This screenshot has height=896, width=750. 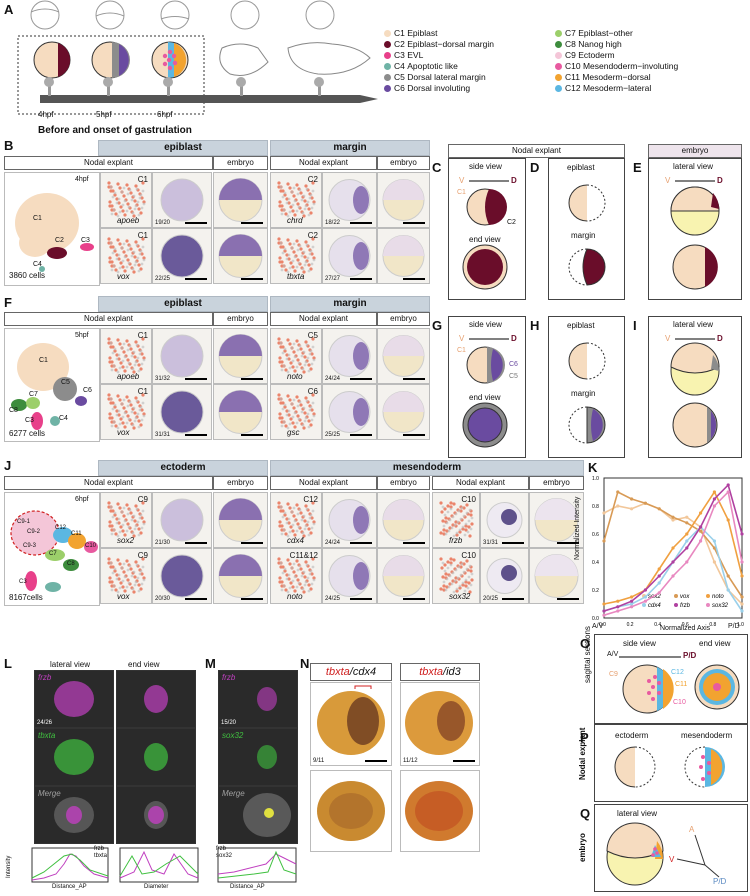 I want to click on fraction-label: 22/25, so click(x=163, y=279).